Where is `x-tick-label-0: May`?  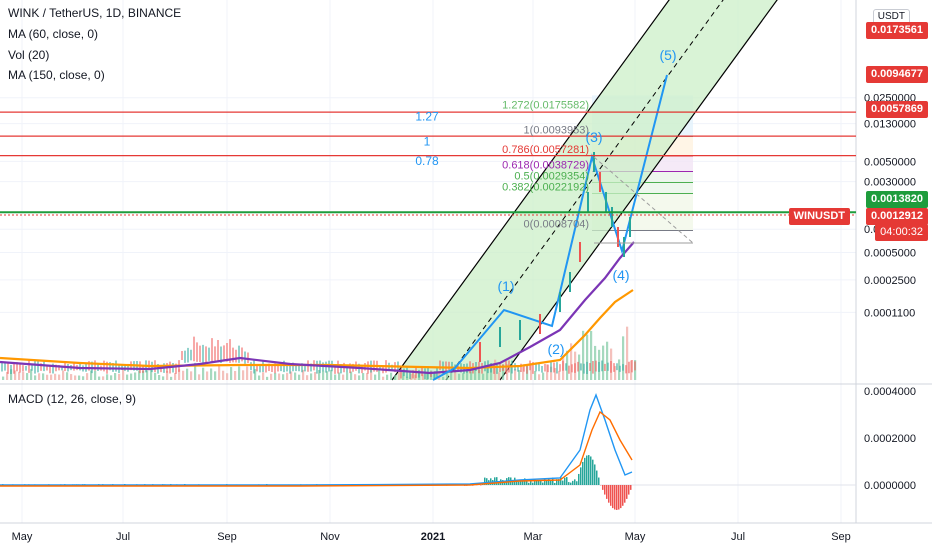
x-tick-label-0: May is located at coordinates (22, 537).